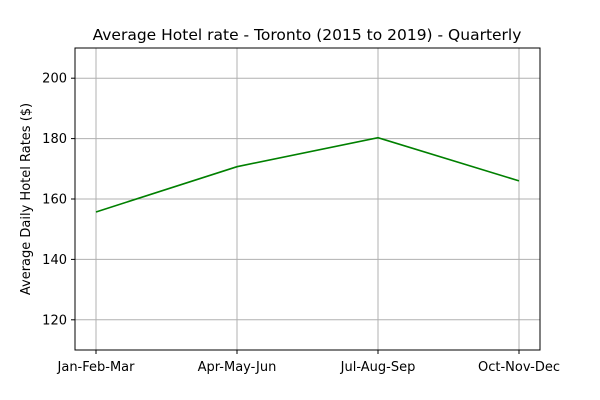 The width and height of the screenshot is (600, 400). I want to click on y-tick-label: 200, so click(54, 79).